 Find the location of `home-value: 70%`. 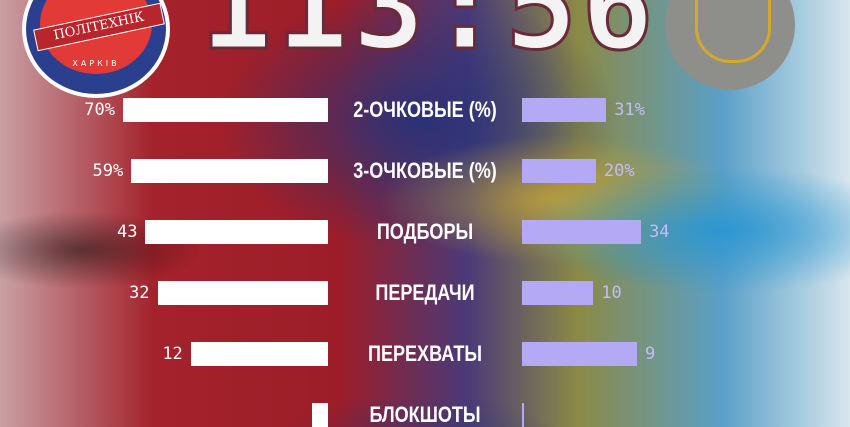

home-value: 70% is located at coordinates (99, 110).